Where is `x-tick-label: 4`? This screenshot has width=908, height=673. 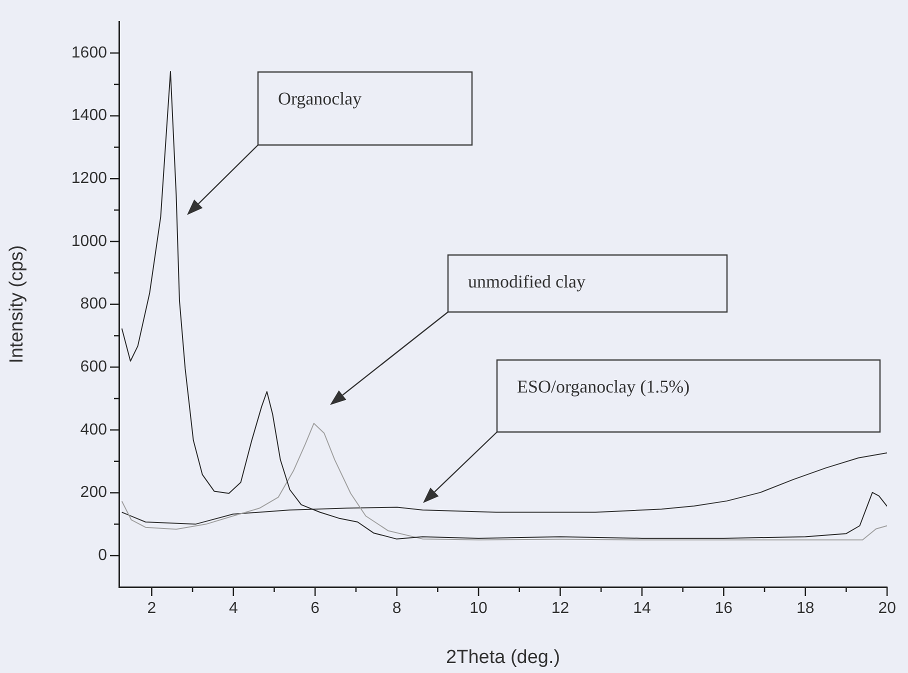
x-tick-label: 4 is located at coordinates (233, 609).